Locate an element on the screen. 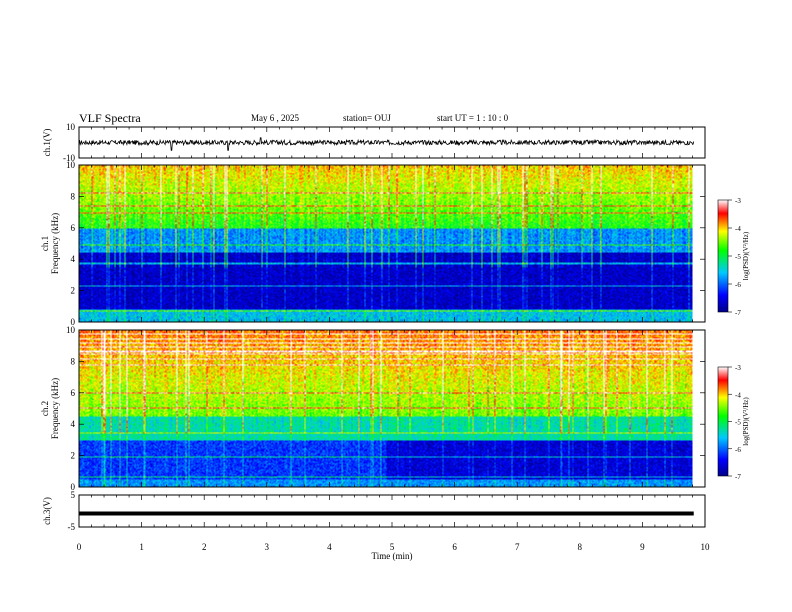 Image resolution: width=792 pixels, height=612 pixels. x-tick-label: 1 is located at coordinates (141, 547).